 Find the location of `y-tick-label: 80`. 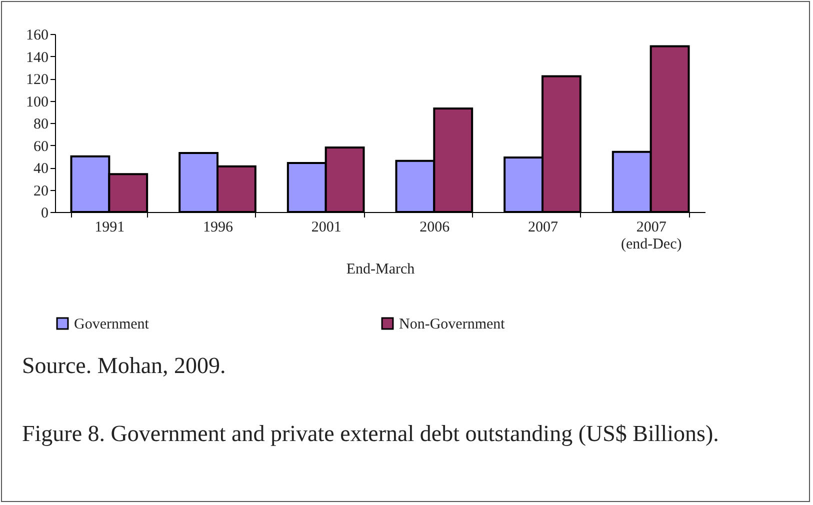

y-tick-label: 80 is located at coordinates (41, 124).